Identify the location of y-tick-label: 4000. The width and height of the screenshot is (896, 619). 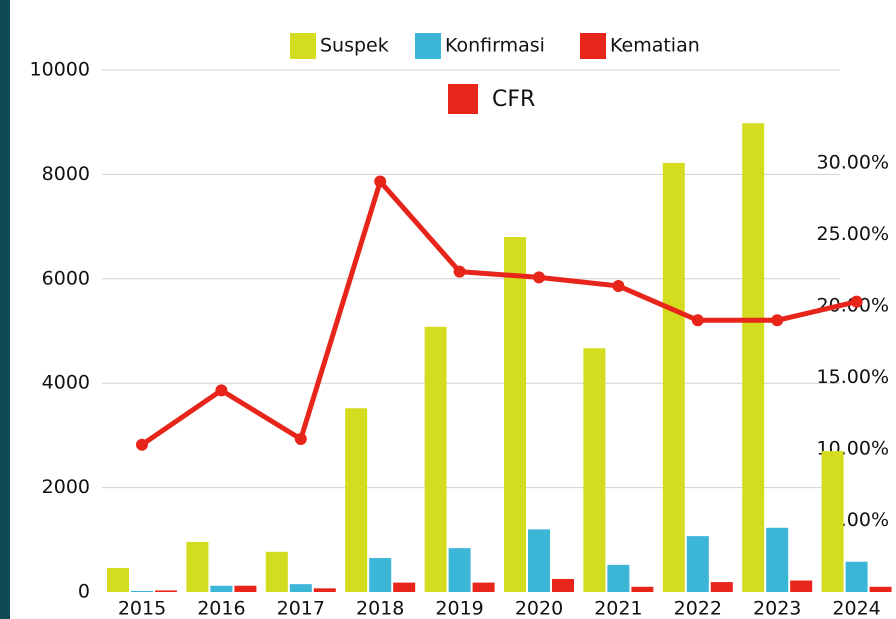
(66, 383).